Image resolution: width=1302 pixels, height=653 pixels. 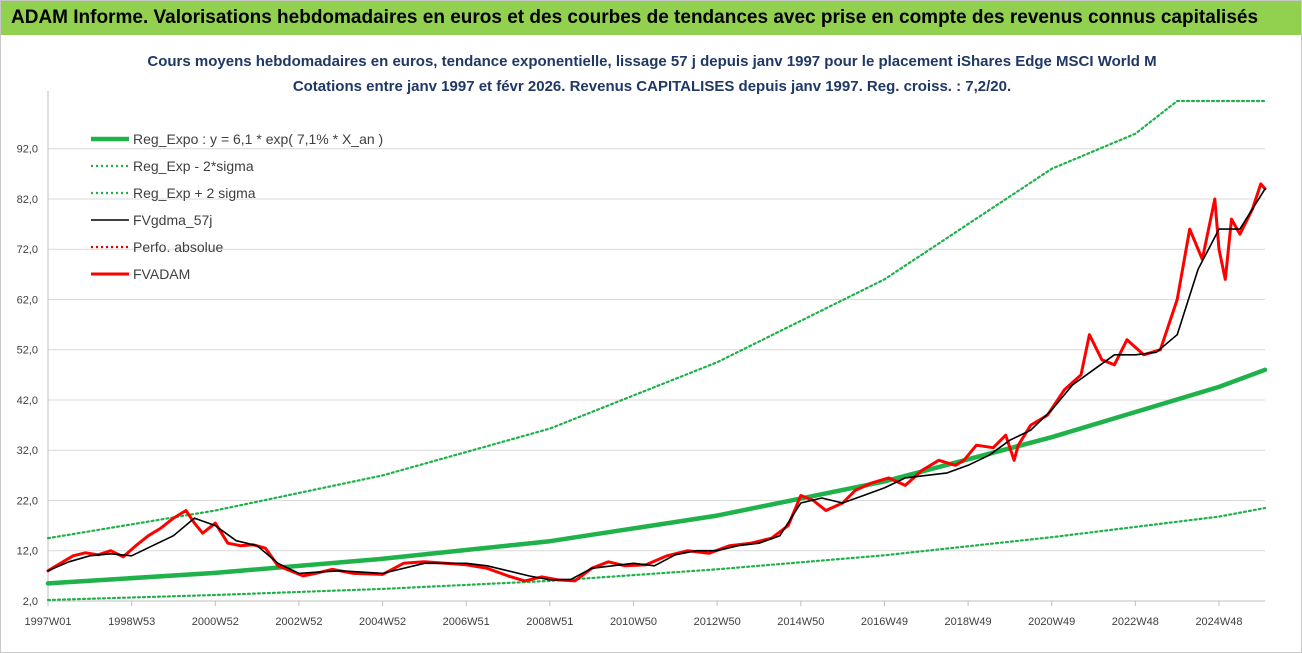 I want to click on x-tick-label: 2014W50, so click(x=800, y=622).